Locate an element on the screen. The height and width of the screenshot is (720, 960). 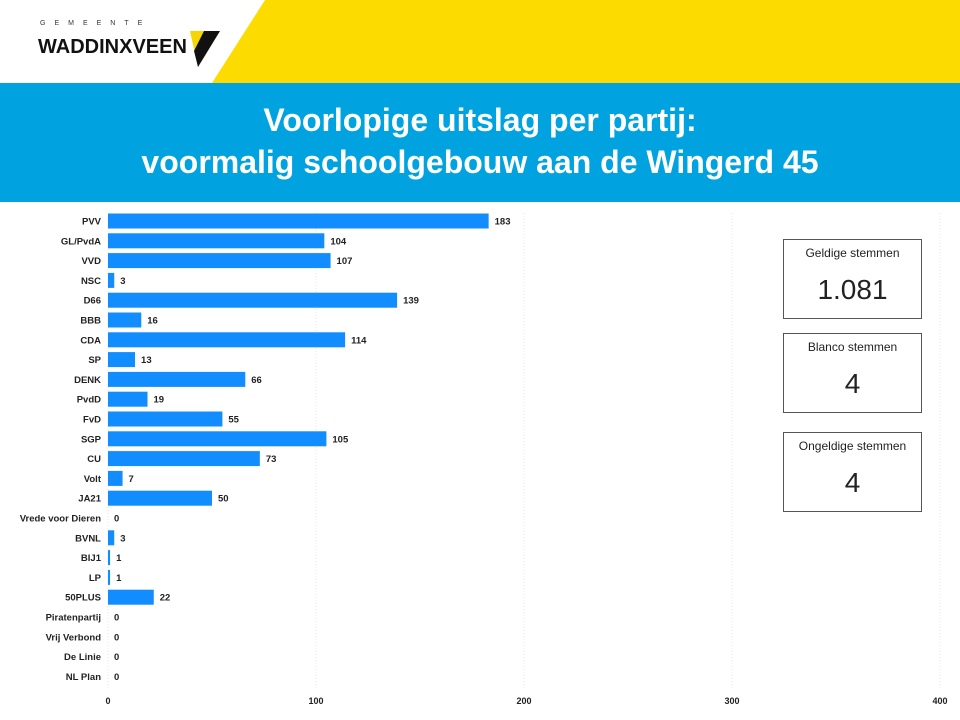
card-label: Blanco stemmen is located at coordinates (852, 347).